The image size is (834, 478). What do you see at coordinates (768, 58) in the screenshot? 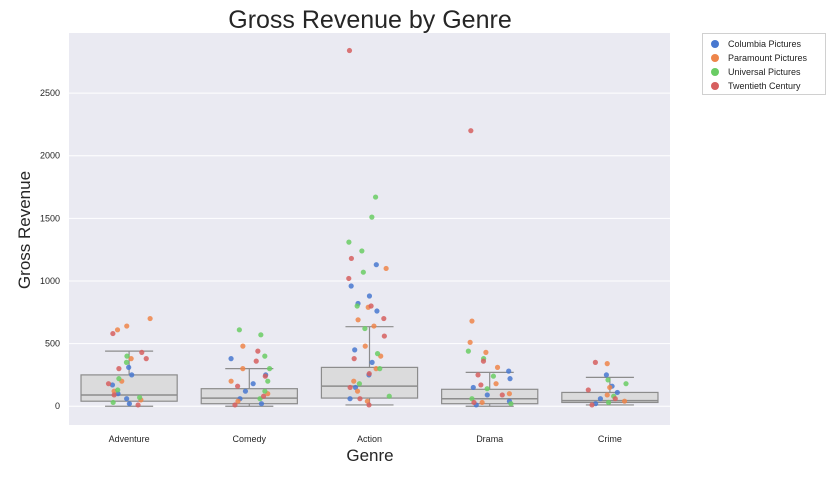
I see `legend-label: Paramount Pictures` at bounding box center [768, 58].